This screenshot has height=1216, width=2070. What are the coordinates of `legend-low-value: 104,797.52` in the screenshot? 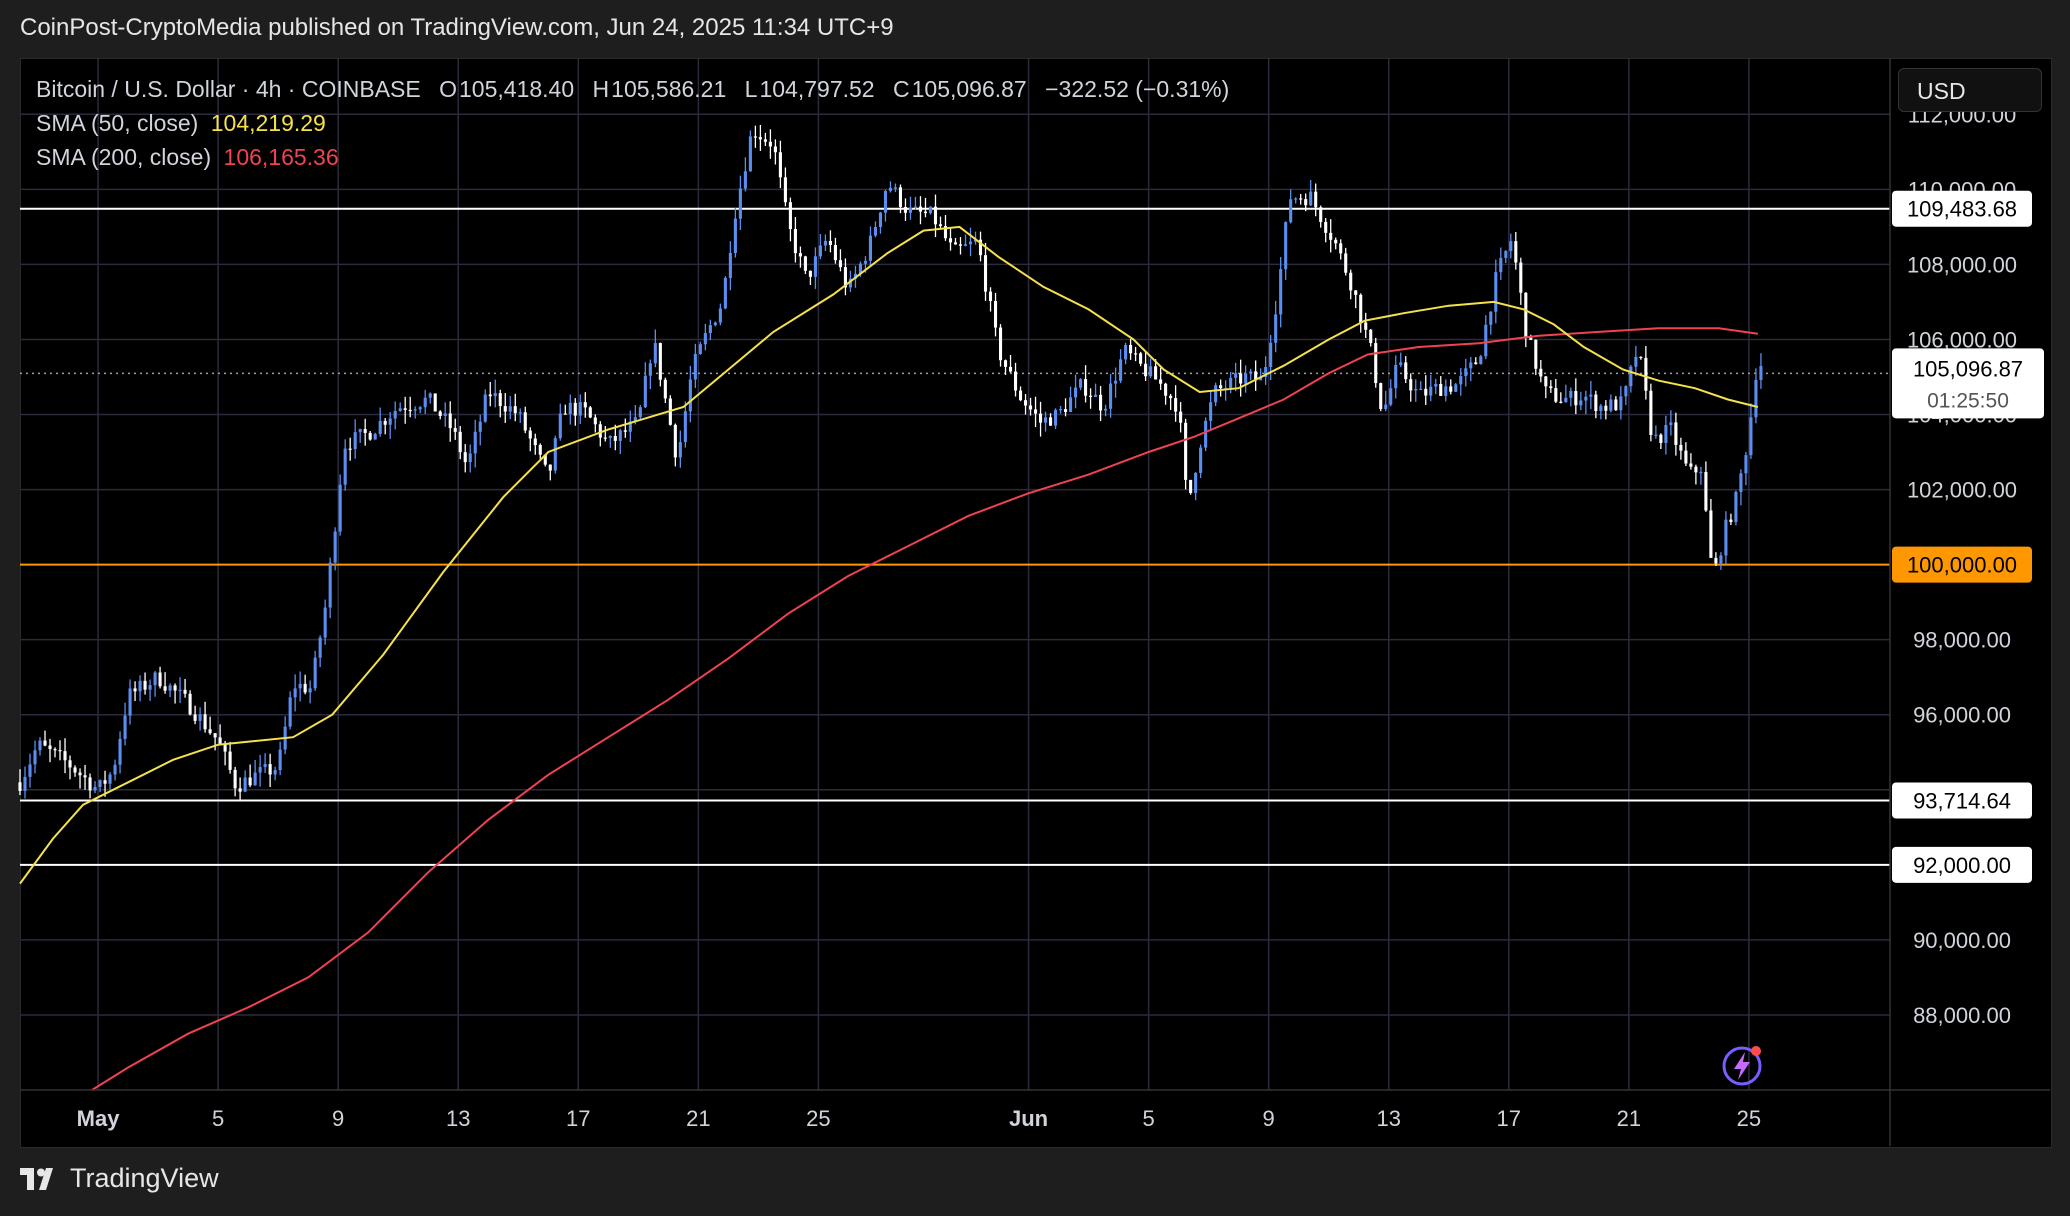 It's located at (817, 89).